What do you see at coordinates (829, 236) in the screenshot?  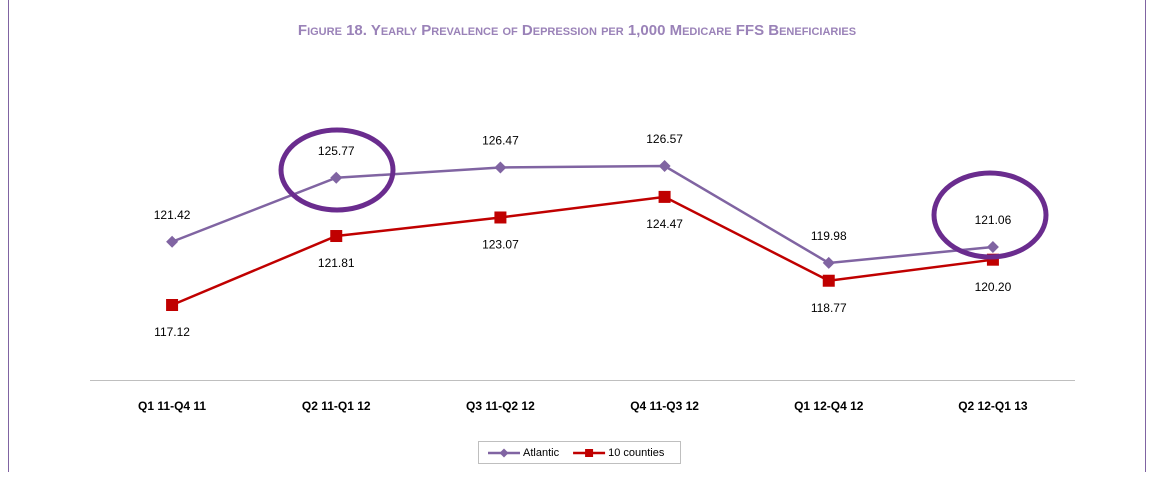 I see `data-label: 119.98` at bounding box center [829, 236].